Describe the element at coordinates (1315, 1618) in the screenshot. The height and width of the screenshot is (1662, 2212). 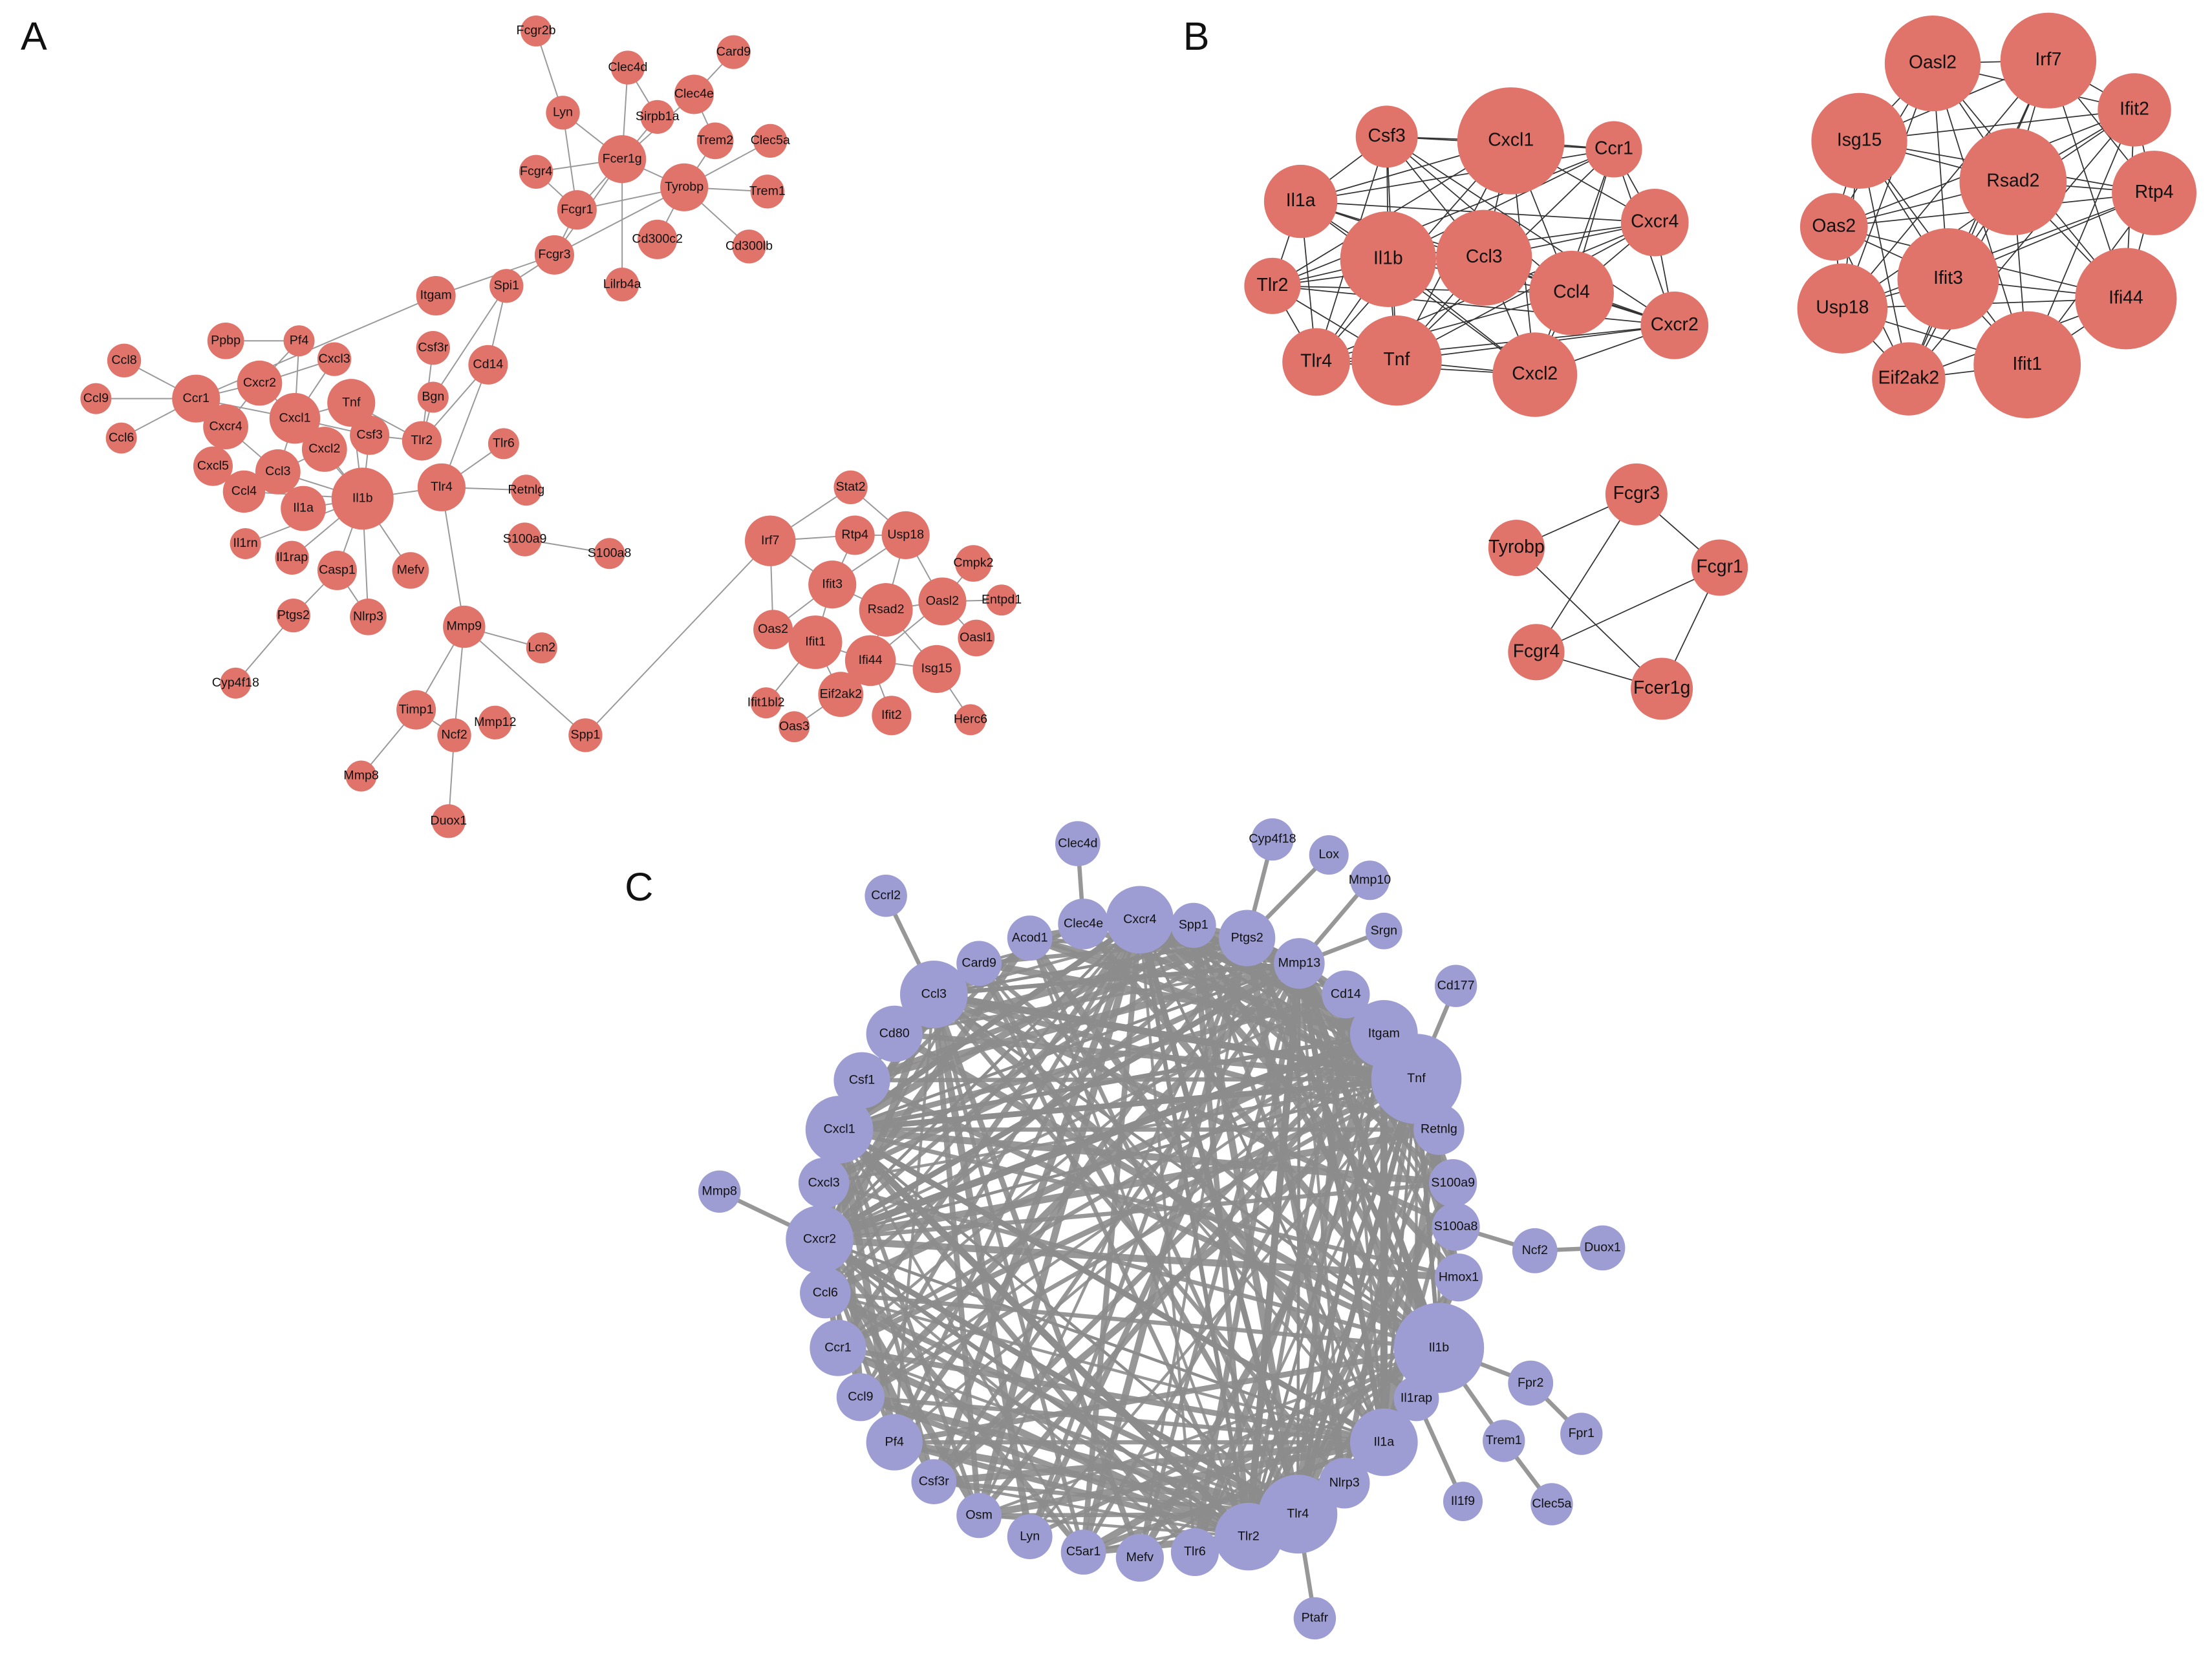
I see `node-label: Ptafr` at that location.